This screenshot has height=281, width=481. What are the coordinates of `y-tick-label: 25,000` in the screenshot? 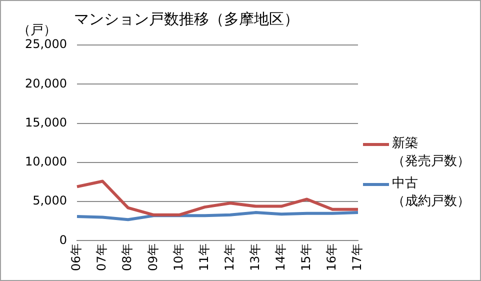 It's located at (45, 44).